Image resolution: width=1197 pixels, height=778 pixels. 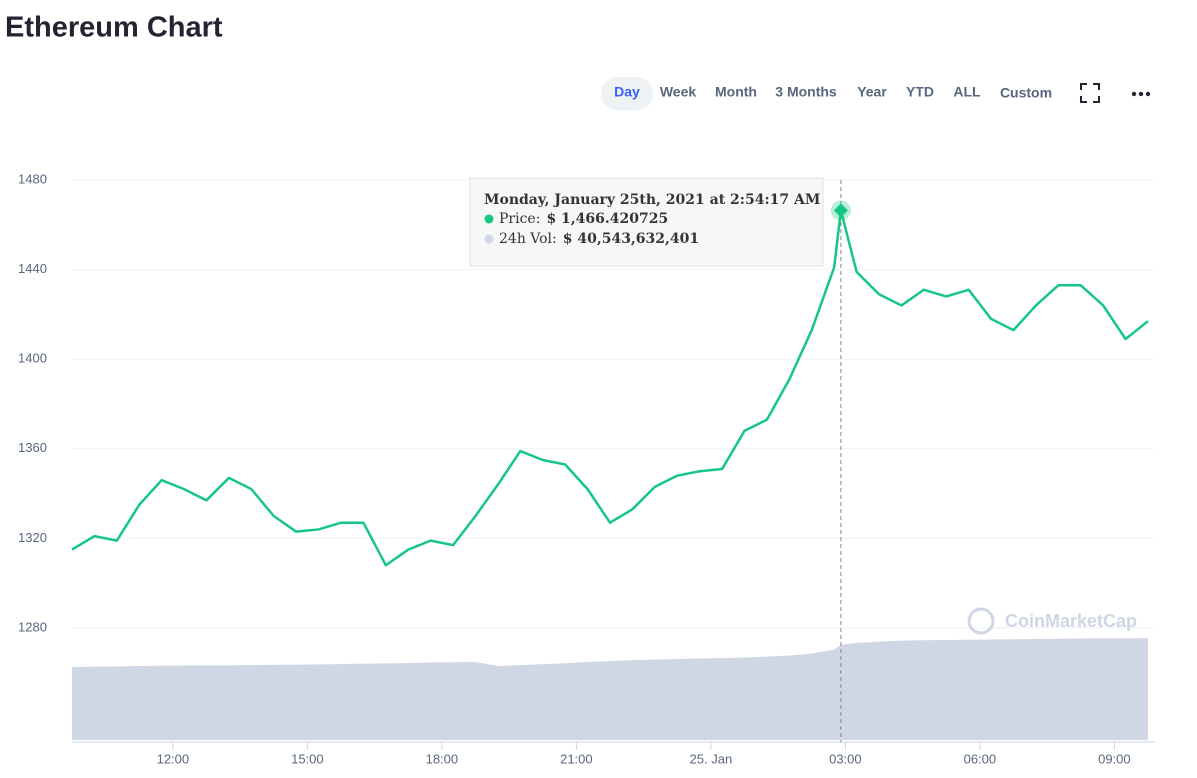 I want to click on fullscreen-icon, so click(x=1090, y=93).